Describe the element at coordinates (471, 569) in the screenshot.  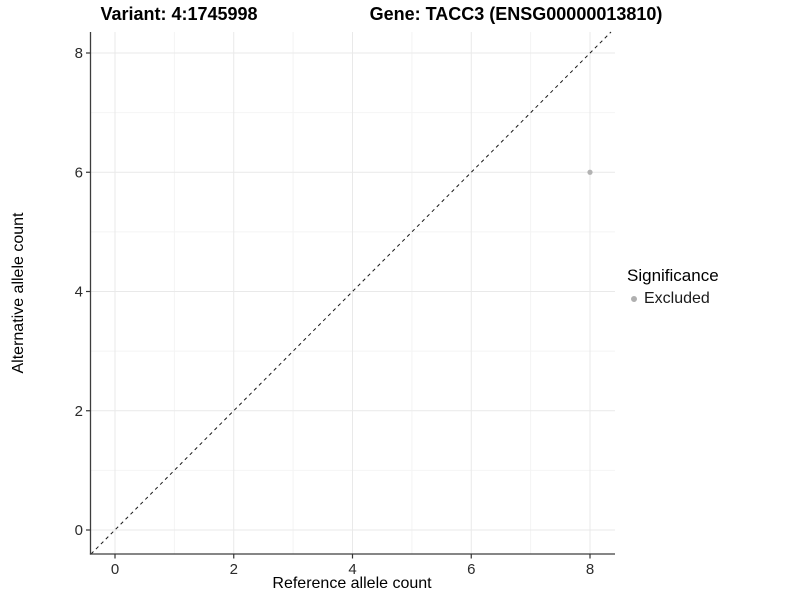
I see `x-tick-label: 6` at that location.